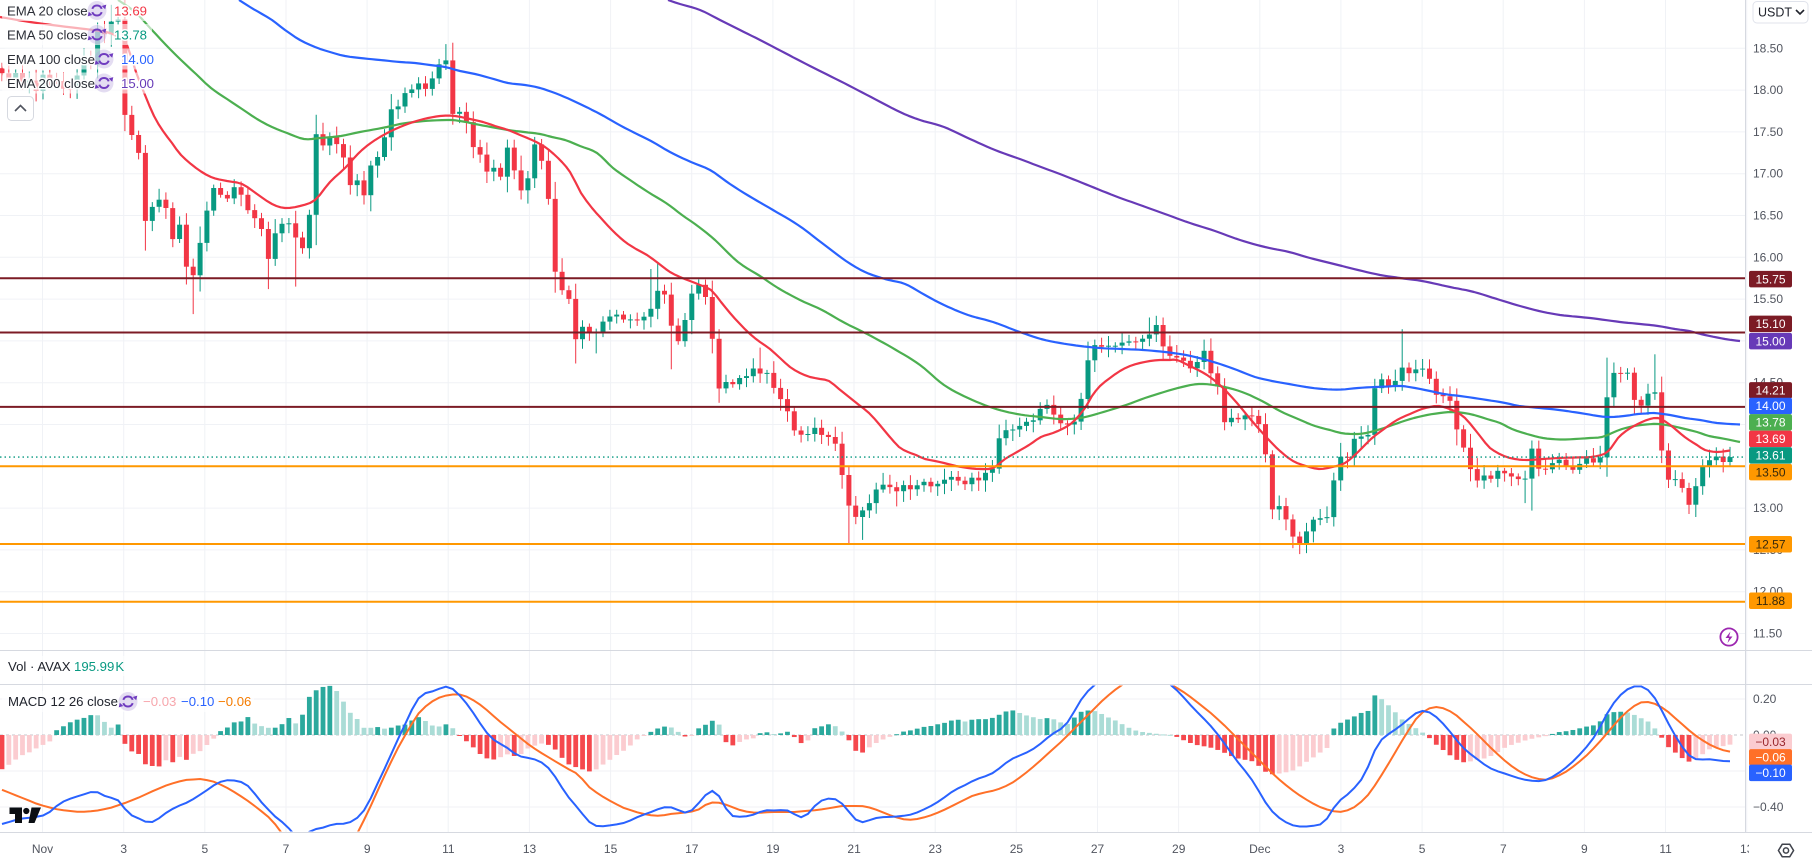  What do you see at coordinates (51, 59) in the screenshot?
I see `svg-text: EMA 100 close` at bounding box center [51, 59].